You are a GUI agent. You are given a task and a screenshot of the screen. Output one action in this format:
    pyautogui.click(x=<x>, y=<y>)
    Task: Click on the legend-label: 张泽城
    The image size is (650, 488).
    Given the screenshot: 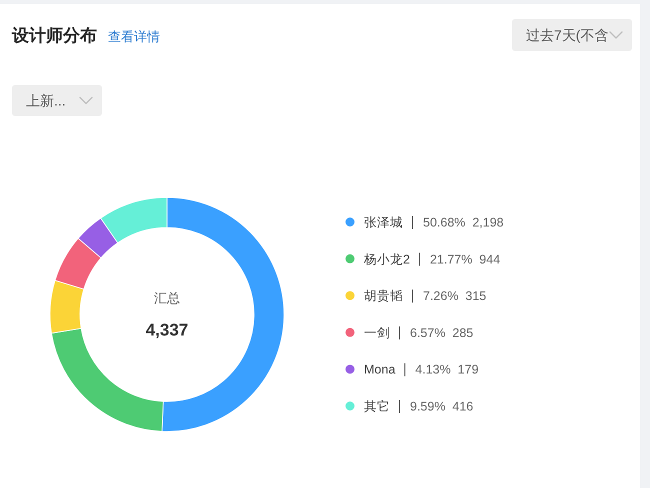 What is the action you would take?
    pyautogui.click(x=383, y=223)
    